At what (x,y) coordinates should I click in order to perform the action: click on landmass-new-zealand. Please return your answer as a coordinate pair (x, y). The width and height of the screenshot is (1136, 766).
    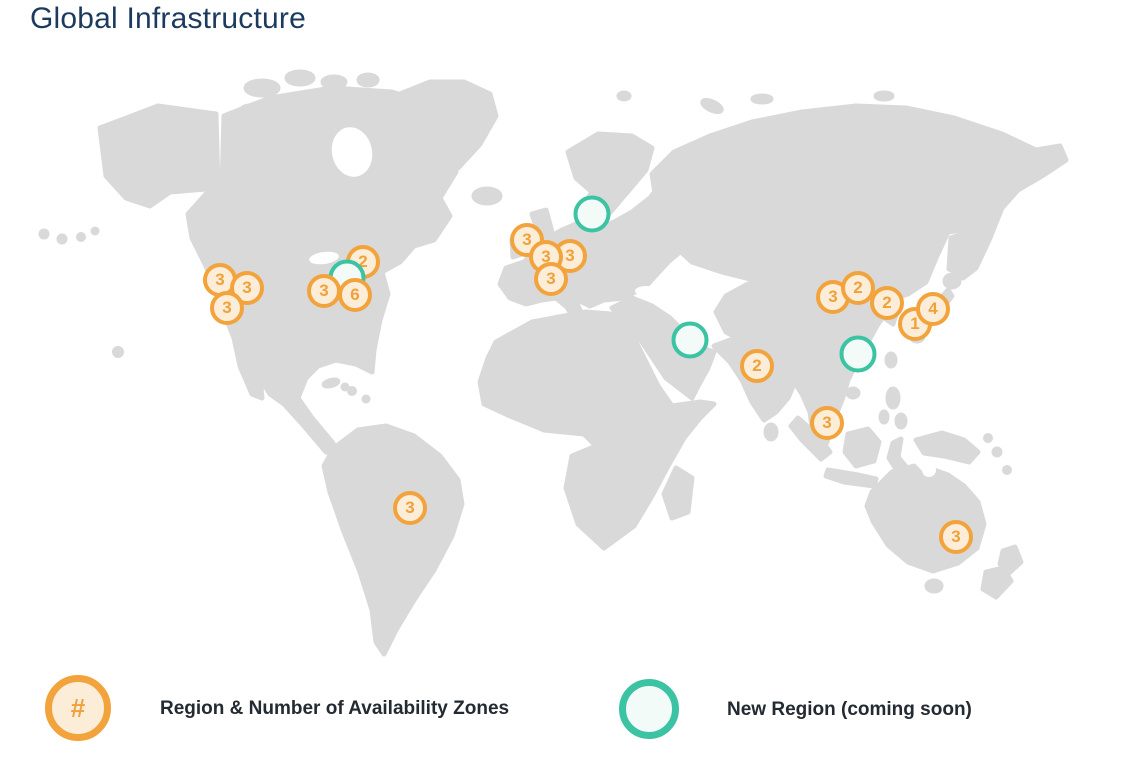
    Looking at the image, I should click on (1010, 560).